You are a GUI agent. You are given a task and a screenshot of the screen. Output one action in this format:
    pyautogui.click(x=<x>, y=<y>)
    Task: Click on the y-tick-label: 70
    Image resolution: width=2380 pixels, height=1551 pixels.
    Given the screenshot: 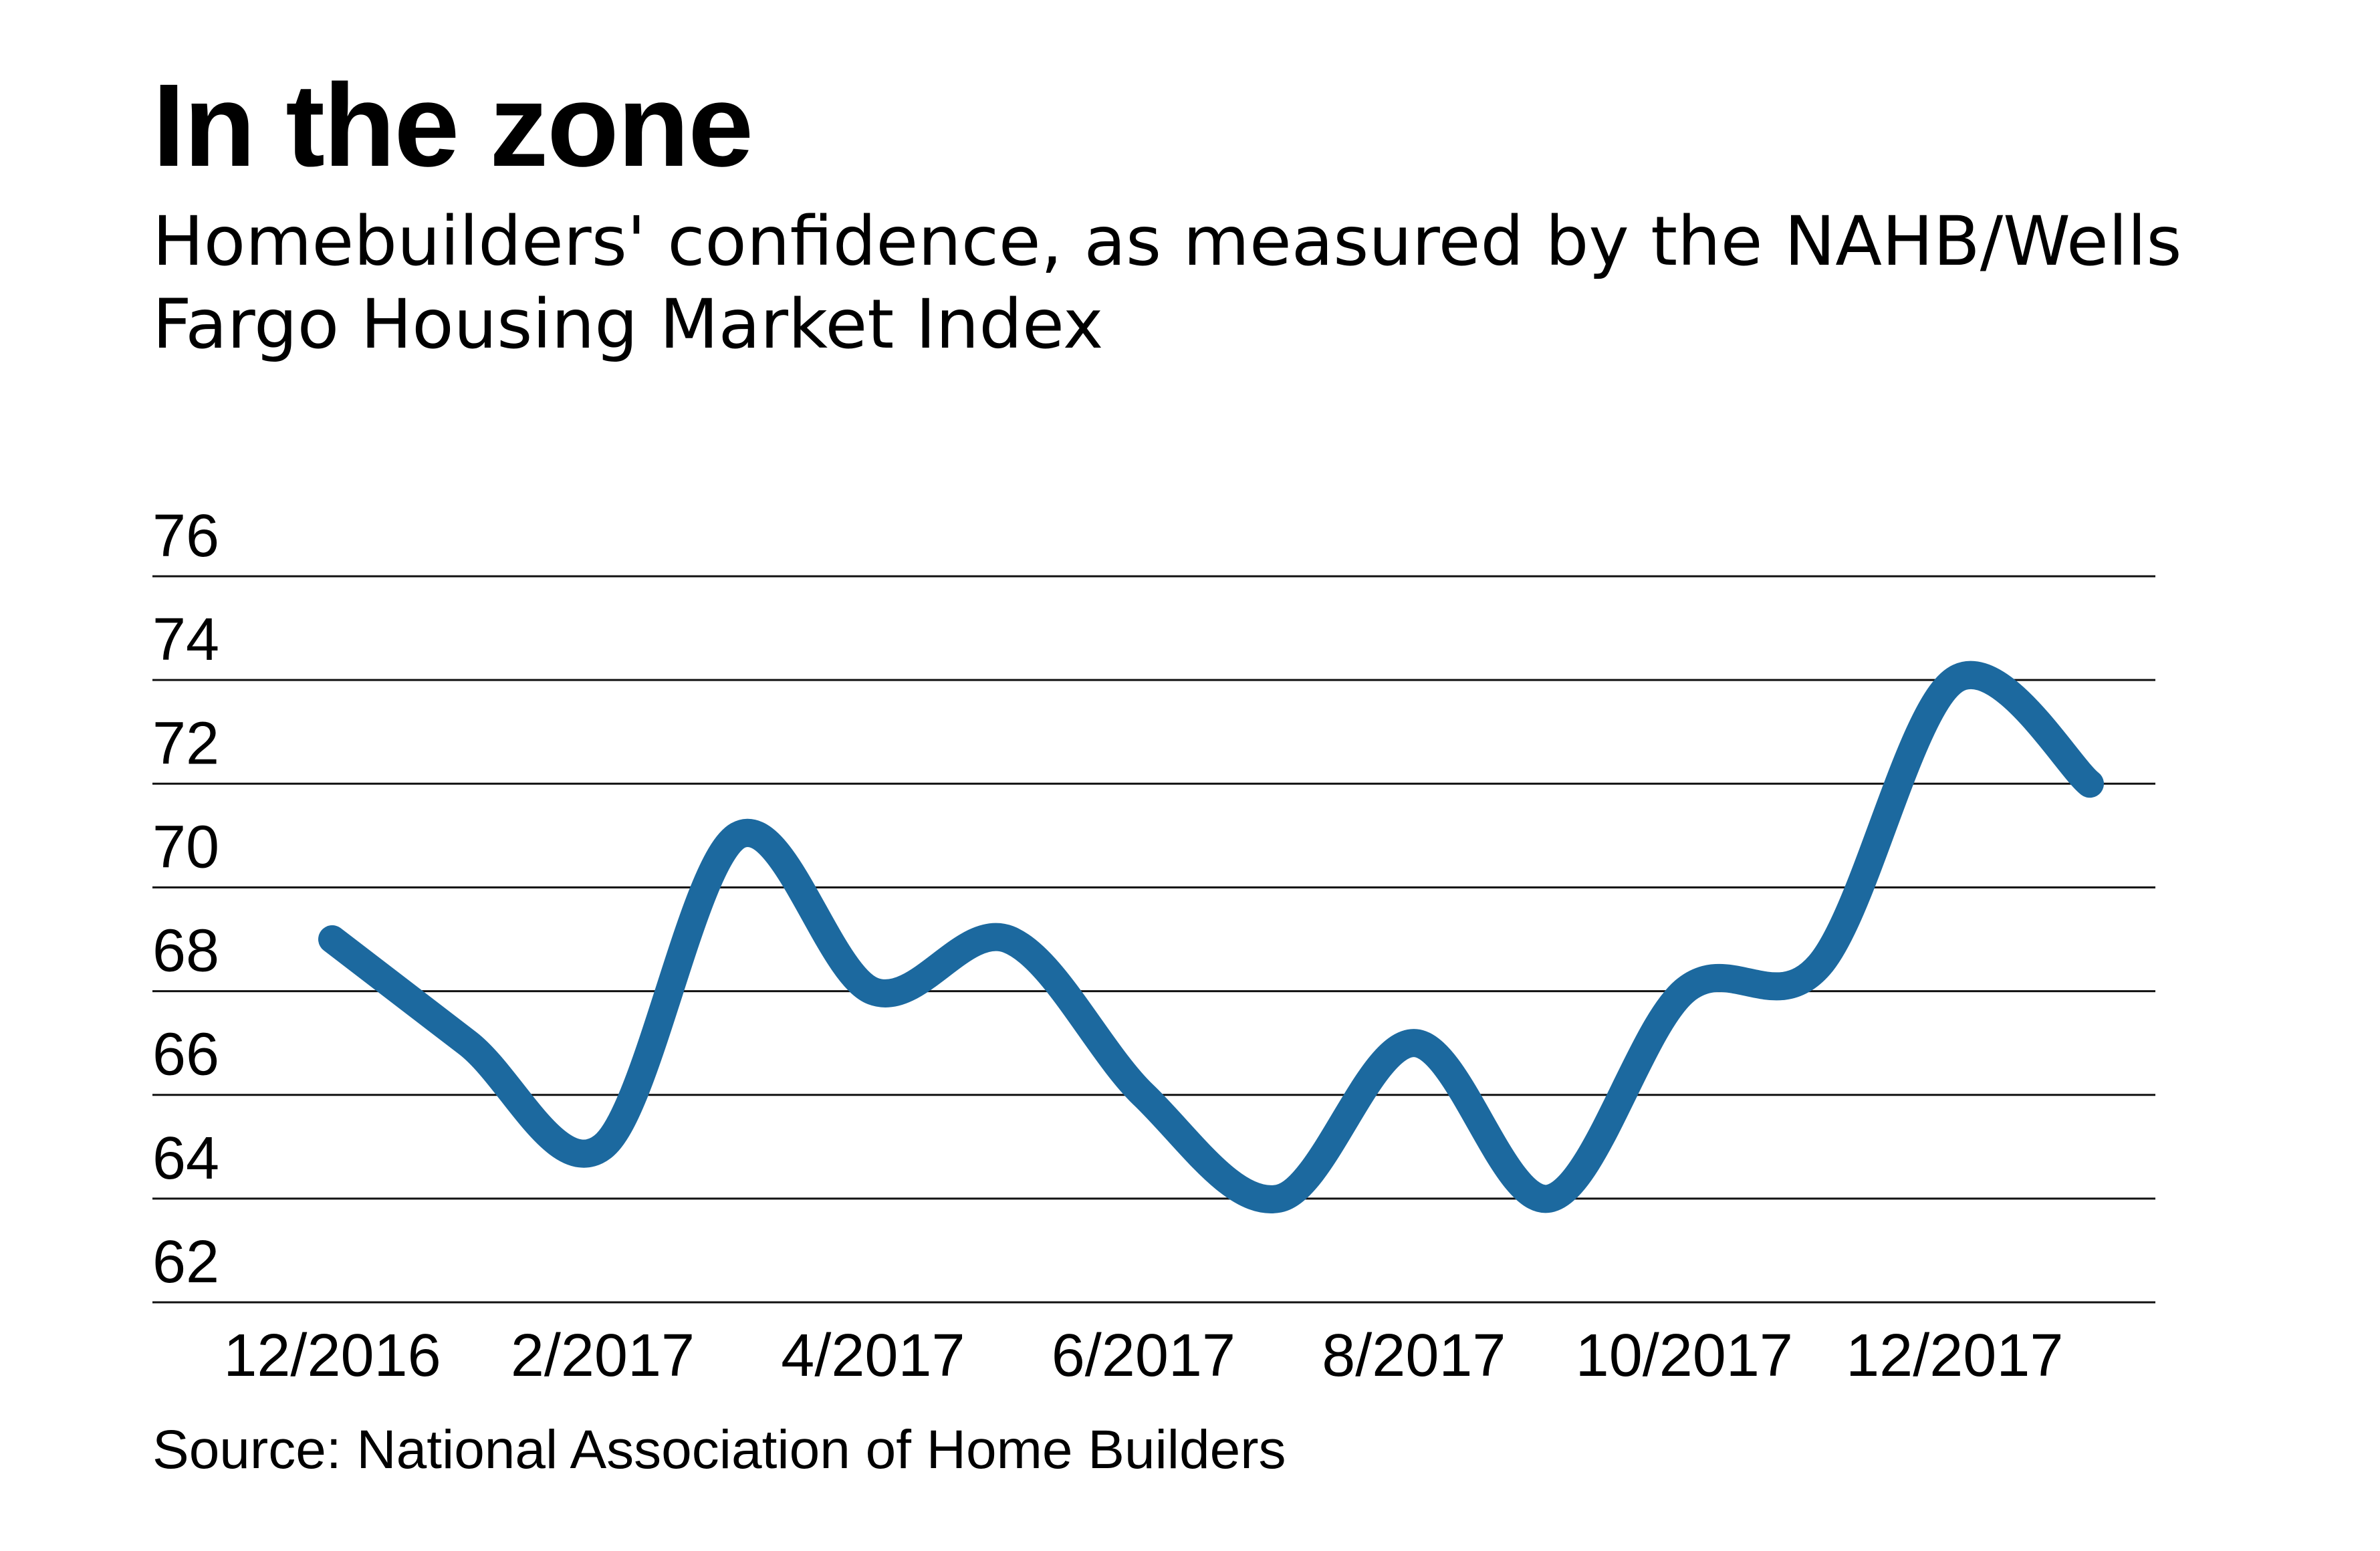 What is the action you would take?
    pyautogui.click(x=185, y=847)
    